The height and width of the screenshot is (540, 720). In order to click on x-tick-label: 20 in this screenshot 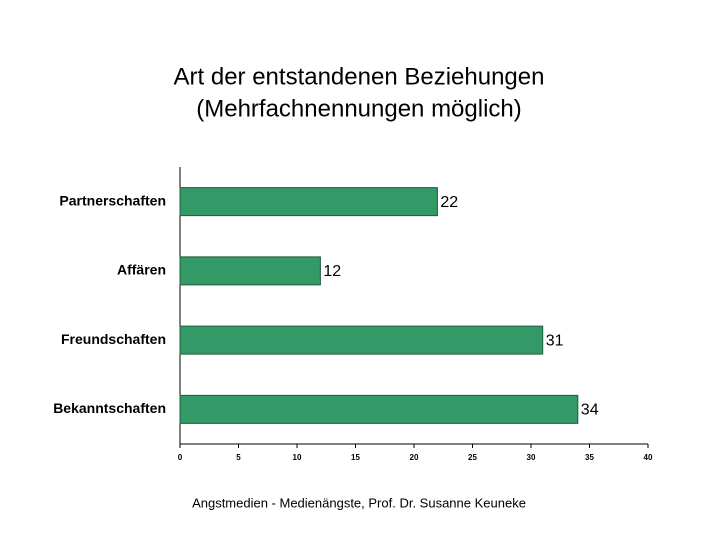, I will do `click(414, 457)`.